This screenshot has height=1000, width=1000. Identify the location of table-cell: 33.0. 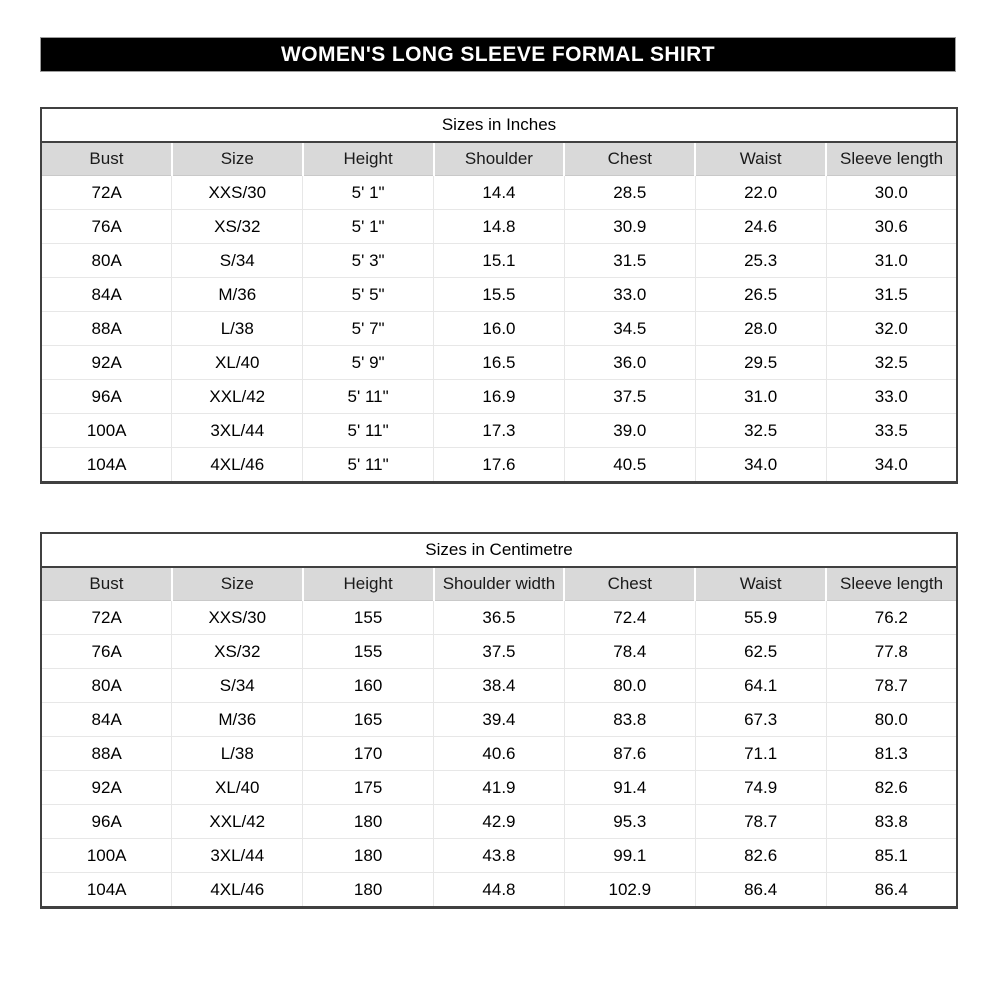
(629, 294).